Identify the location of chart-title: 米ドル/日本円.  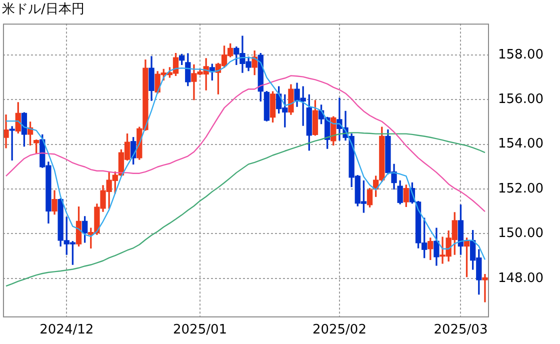
(43, 10).